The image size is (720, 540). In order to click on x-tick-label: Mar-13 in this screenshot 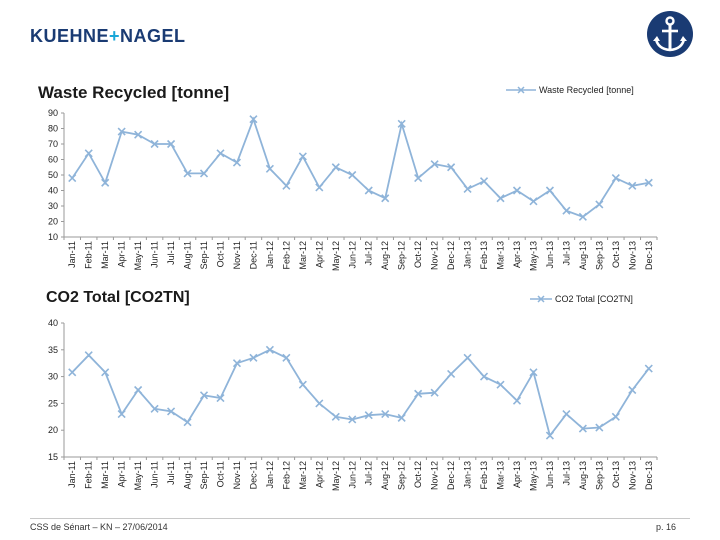, I will do `click(501, 255)`.